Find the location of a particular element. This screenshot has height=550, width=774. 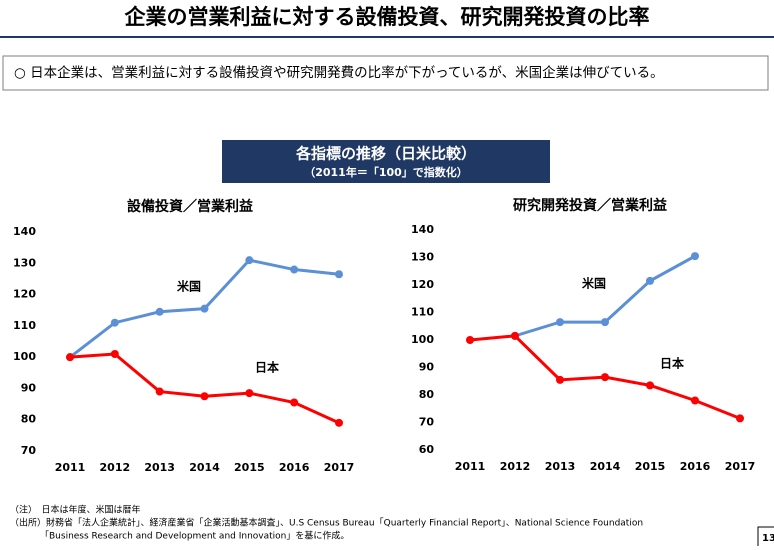

slide-title: 企業の営業利益に対する設備投資、研究開発投資の比率 is located at coordinates (387, 17).